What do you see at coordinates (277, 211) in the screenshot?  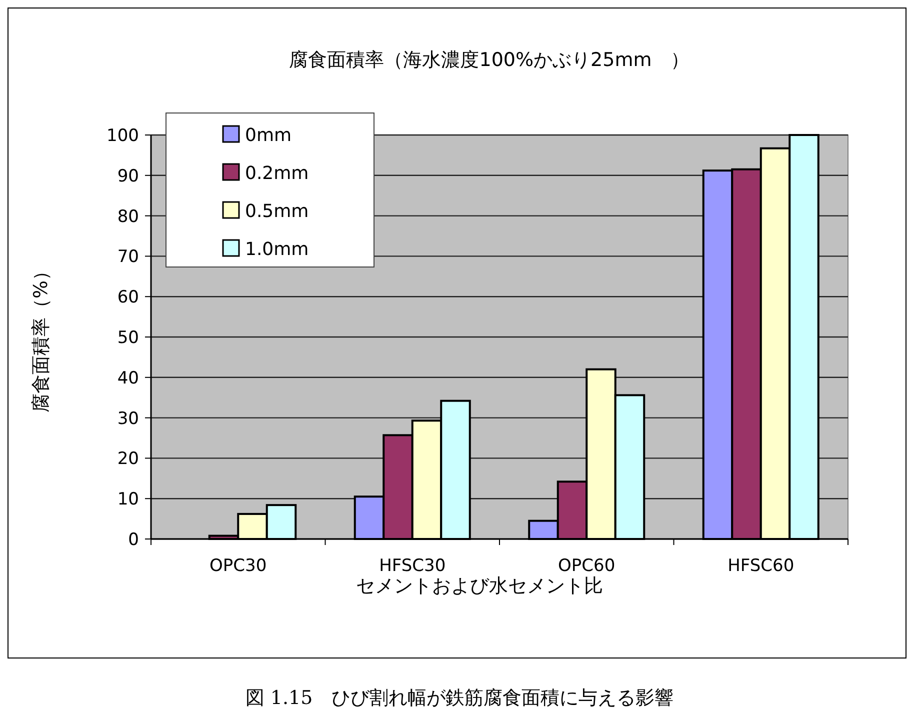 I see `legend-label: 0.5mm` at bounding box center [277, 211].